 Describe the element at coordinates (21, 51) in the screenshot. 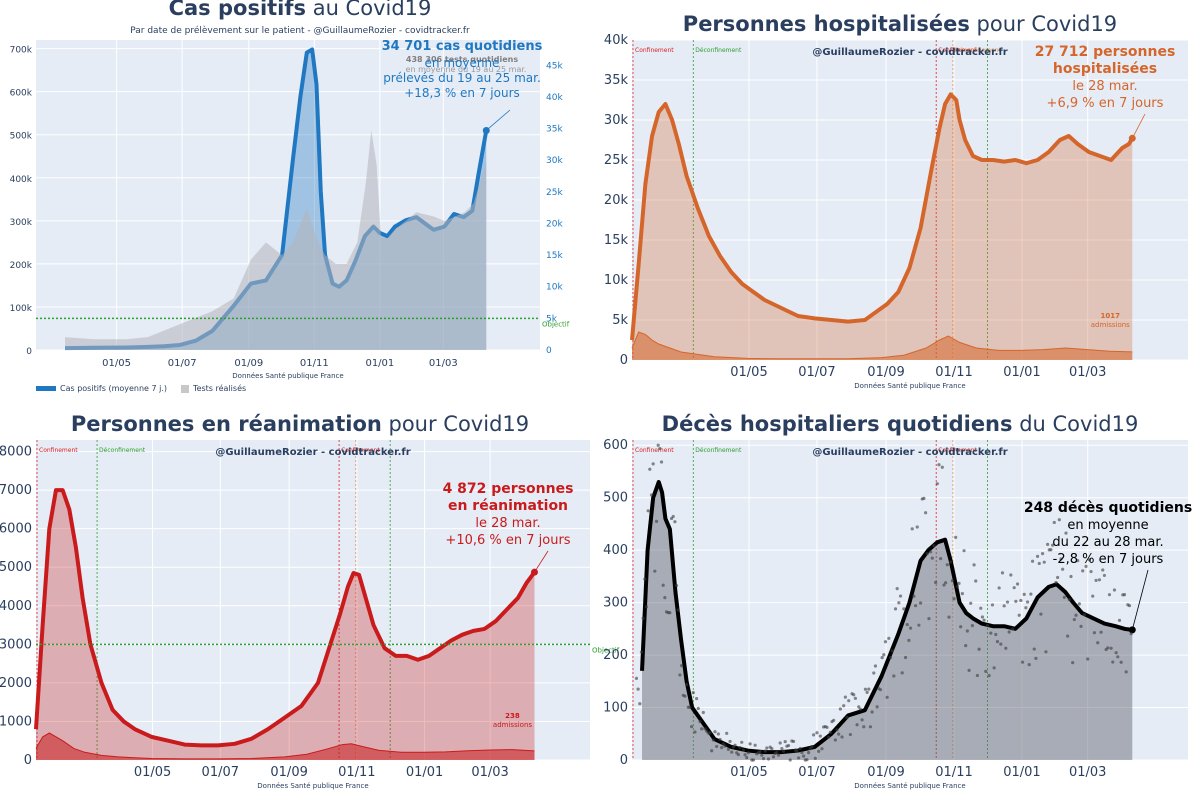

I see `y-tick-label: 700k` at that location.